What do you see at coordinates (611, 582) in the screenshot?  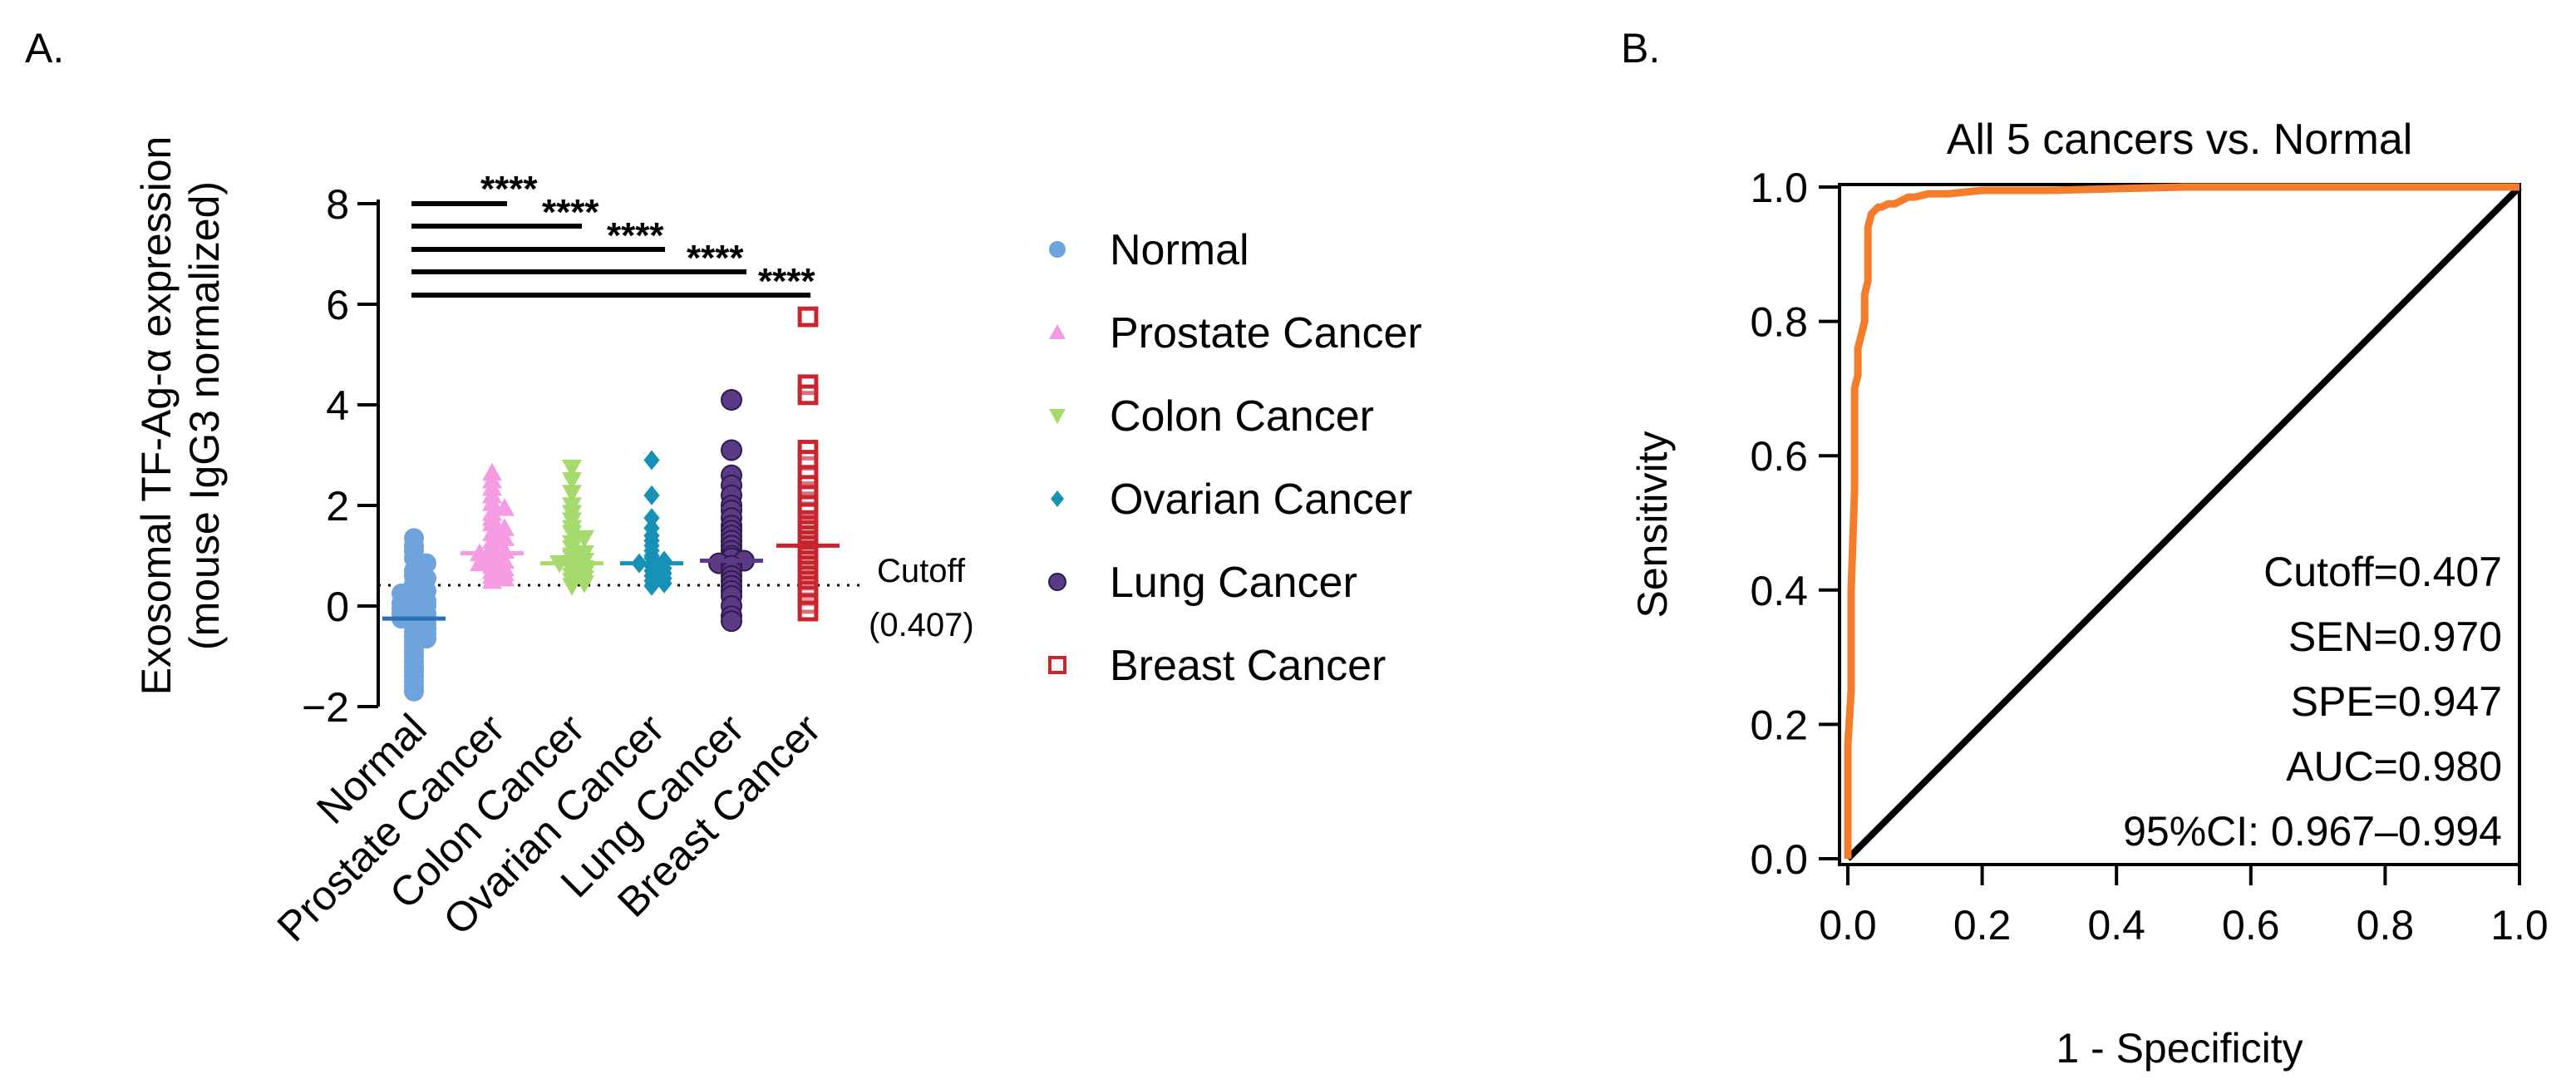 I see `median-lines` at bounding box center [611, 582].